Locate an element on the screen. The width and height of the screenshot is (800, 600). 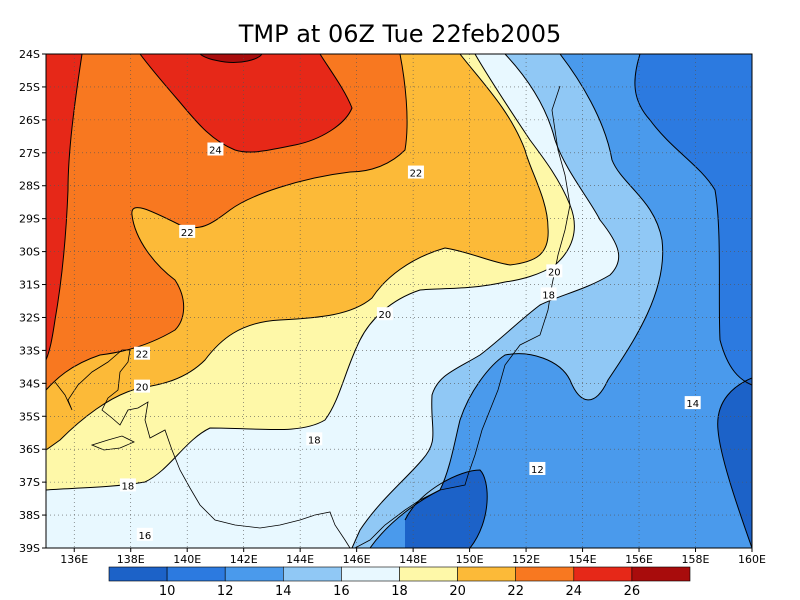
x-tick-label: 146E is located at coordinates (357, 559).